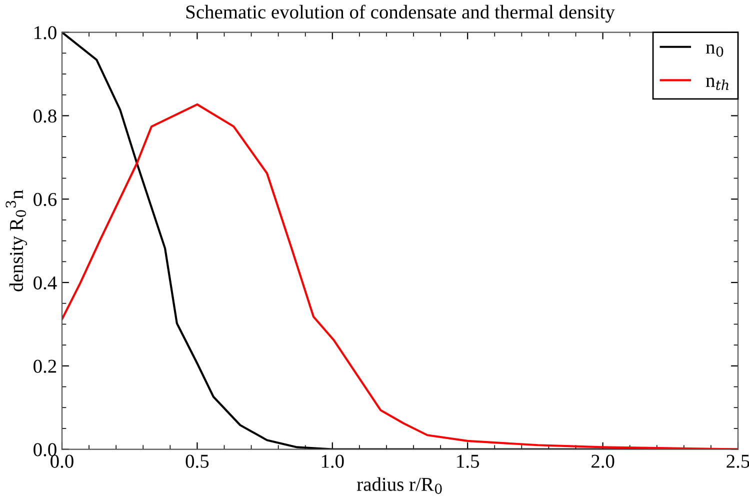 The width and height of the screenshot is (749, 499). Describe the element at coordinates (468, 461) in the screenshot. I see `x-tick-label: 1.5` at that location.